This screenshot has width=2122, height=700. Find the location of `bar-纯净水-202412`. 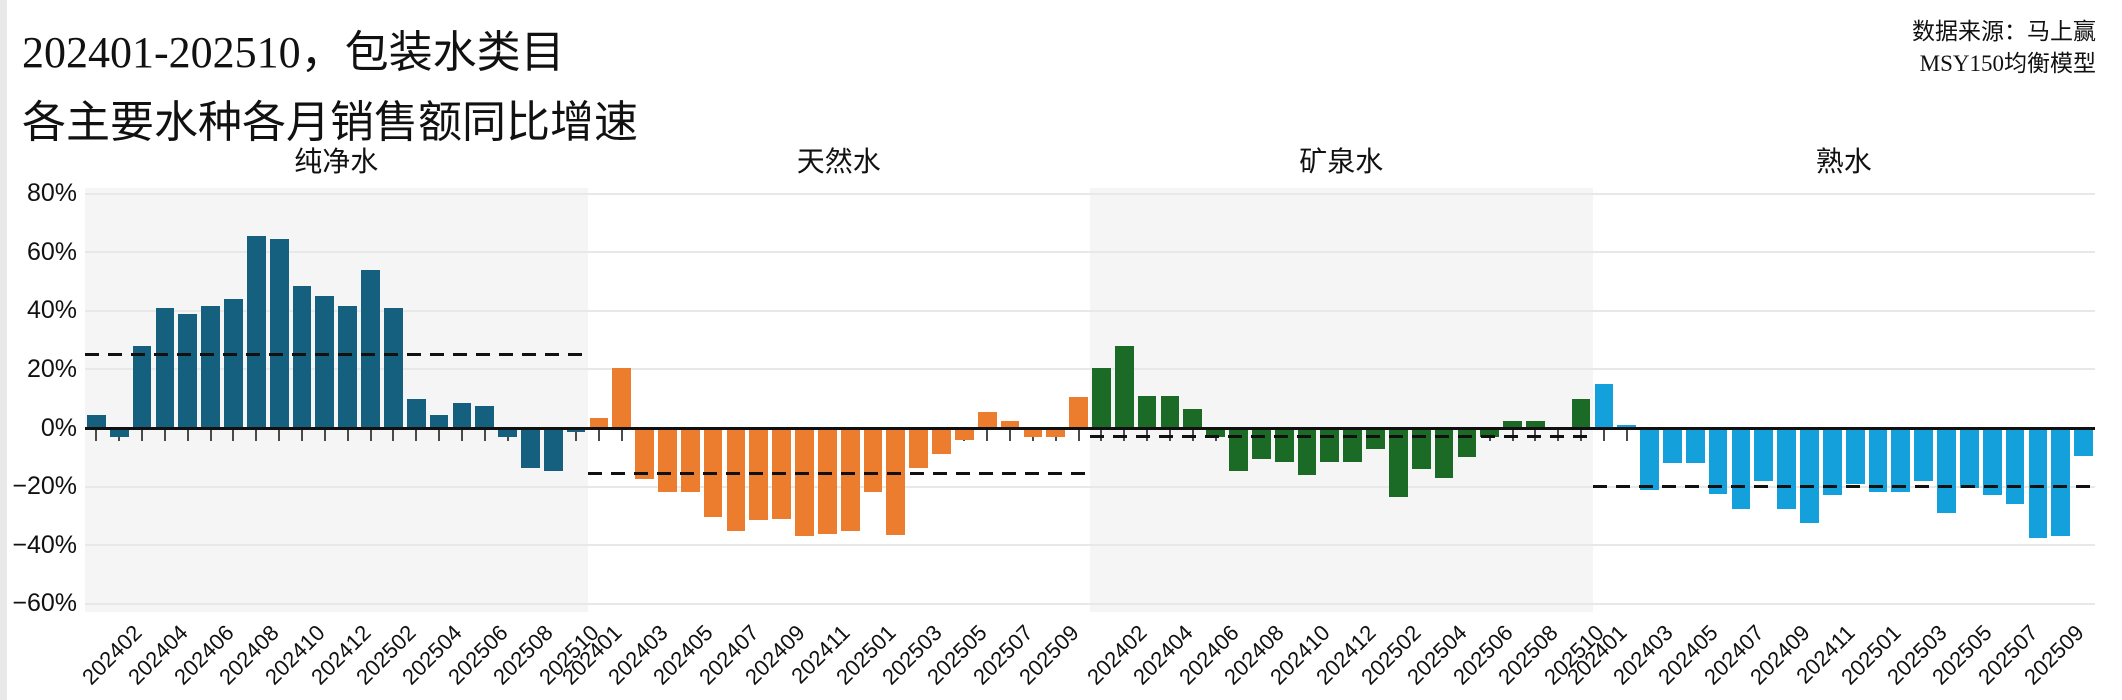

bar-纯净水-202412 is located at coordinates (348, 367).